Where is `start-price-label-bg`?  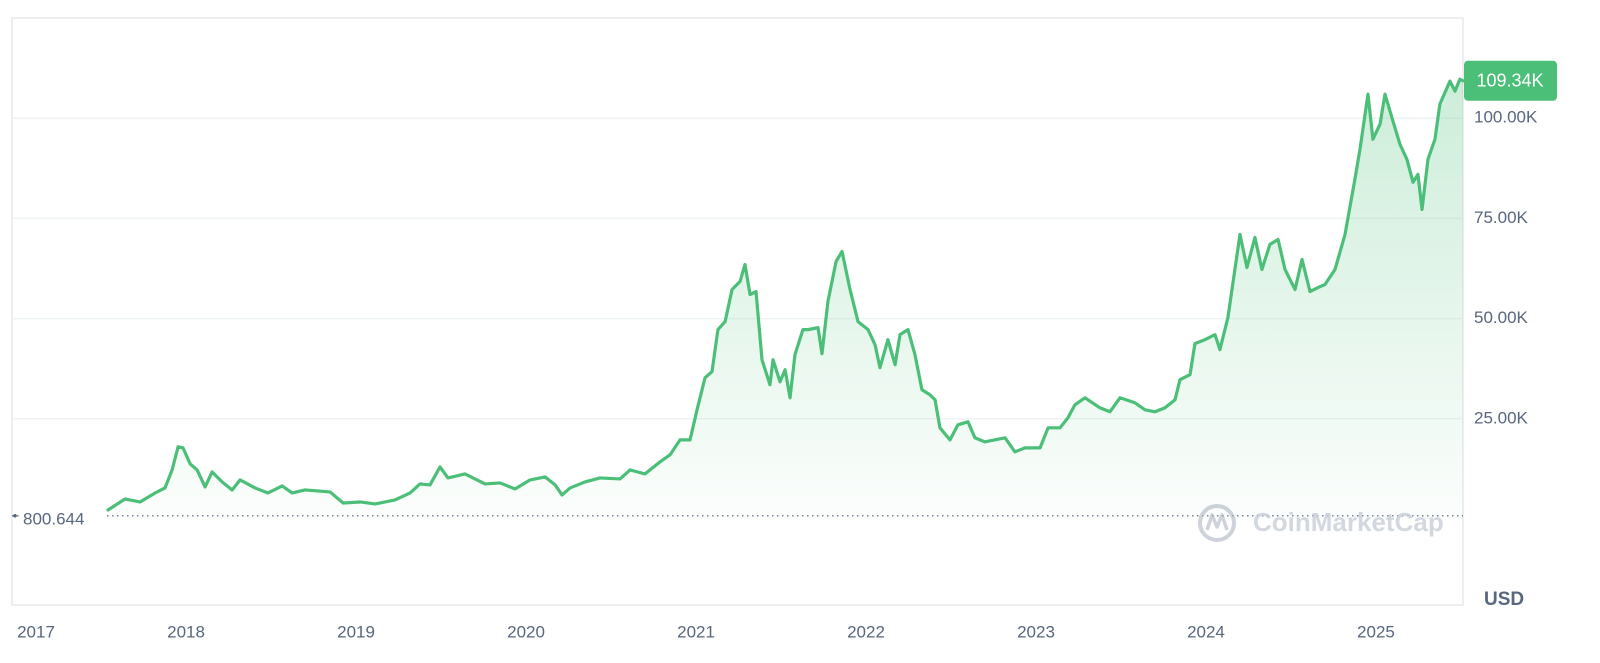 start-price-label-bg is located at coordinates (62, 515).